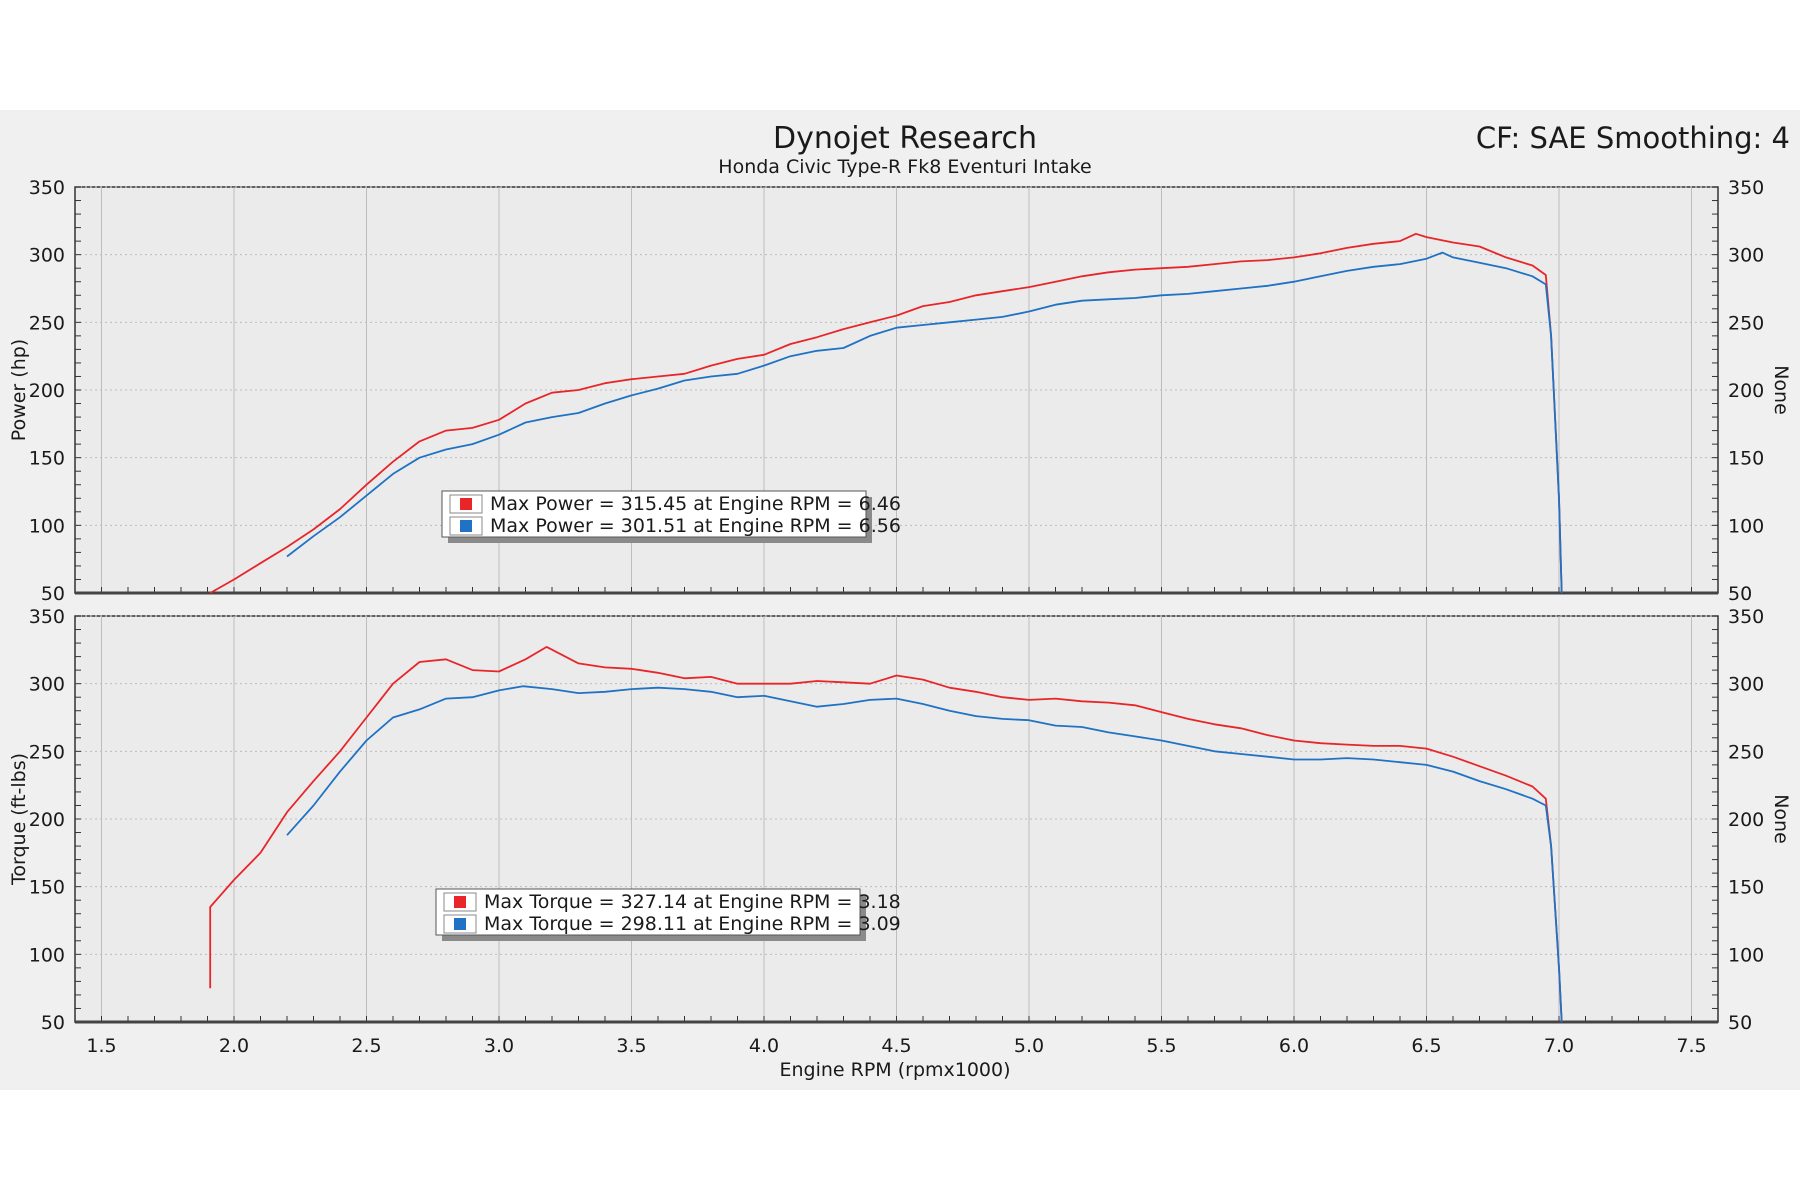 The width and height of the screenshot is (1800, 1200). I want to click on chart-title: Dynojet Research, so click(905, 138).